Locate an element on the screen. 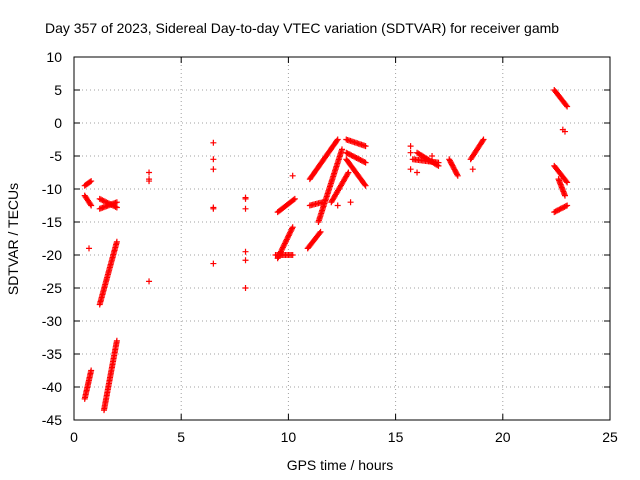 Image resolution: width=640 pixels, height=480 pixels. x-tick-label: 5 is located at coordinates (181, 437).